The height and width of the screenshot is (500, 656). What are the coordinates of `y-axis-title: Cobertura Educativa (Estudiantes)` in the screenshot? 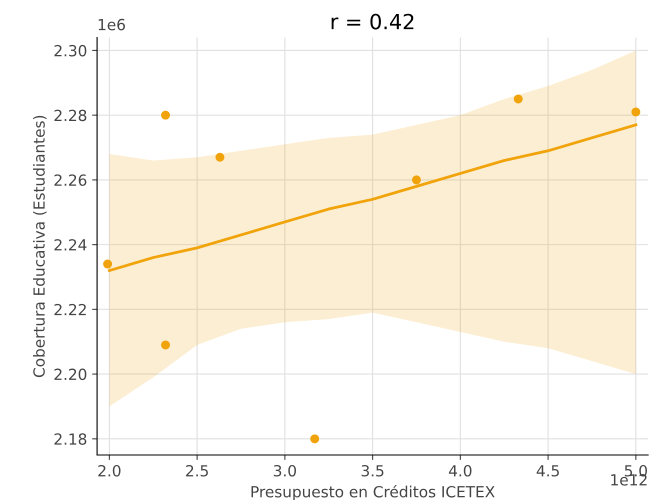 It's located at (40, 247).